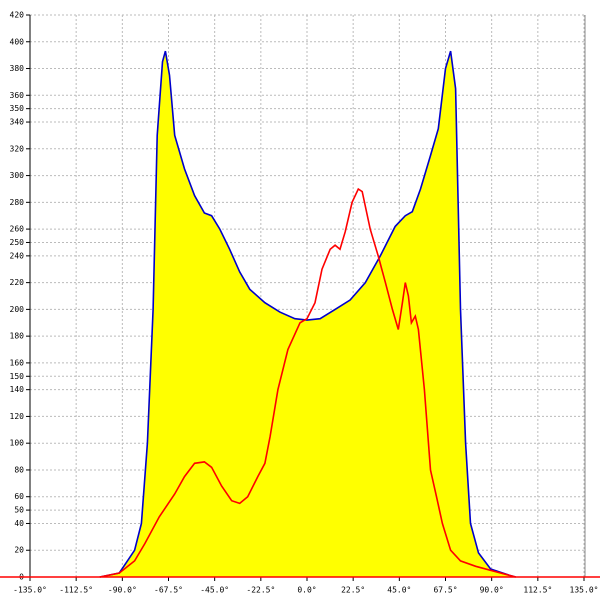  I want to click on y-tick-label: 180, so click(17, 336).